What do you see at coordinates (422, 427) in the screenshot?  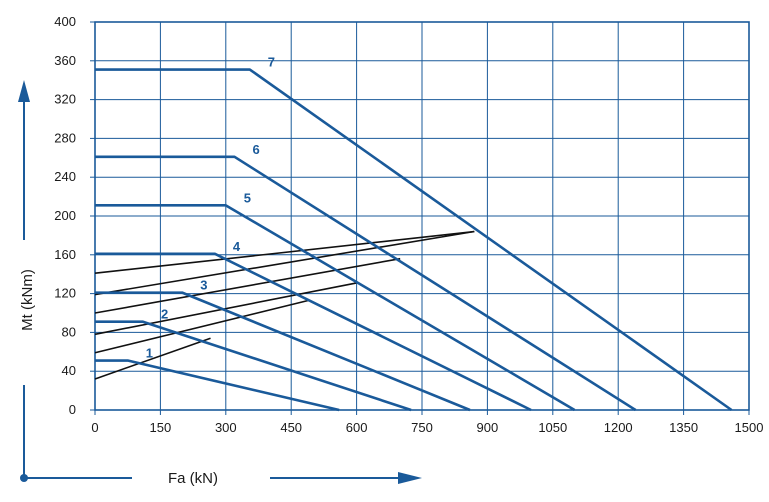 I see `x-tick-label: 750` at bounding box center [422, 427].